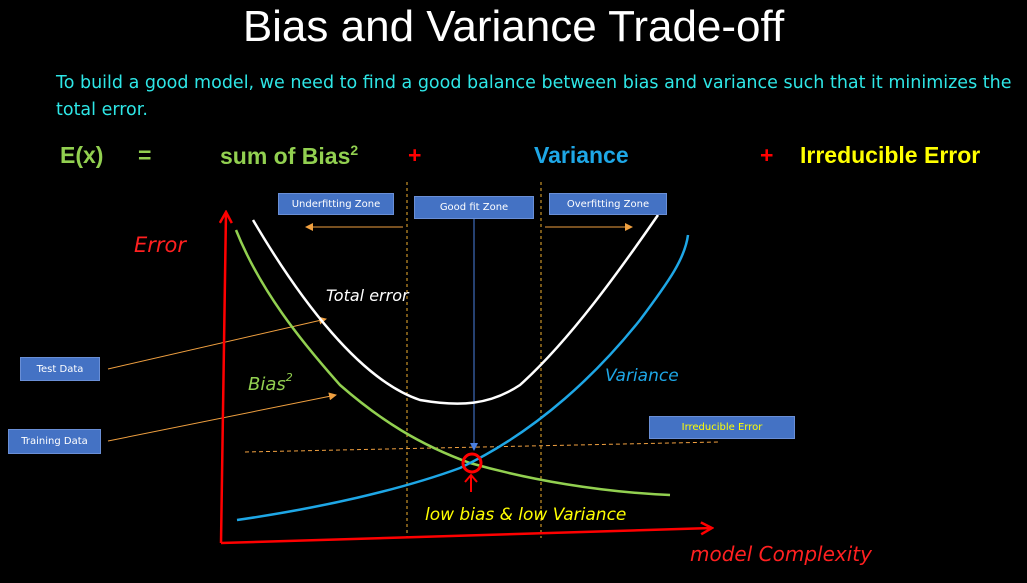 The width and height of the screenshot is (1027, 583). What do you see at coordinates (368, 295) in the screenshot?
I see `total-error-label: Total error` at bounding box center [368, 295].